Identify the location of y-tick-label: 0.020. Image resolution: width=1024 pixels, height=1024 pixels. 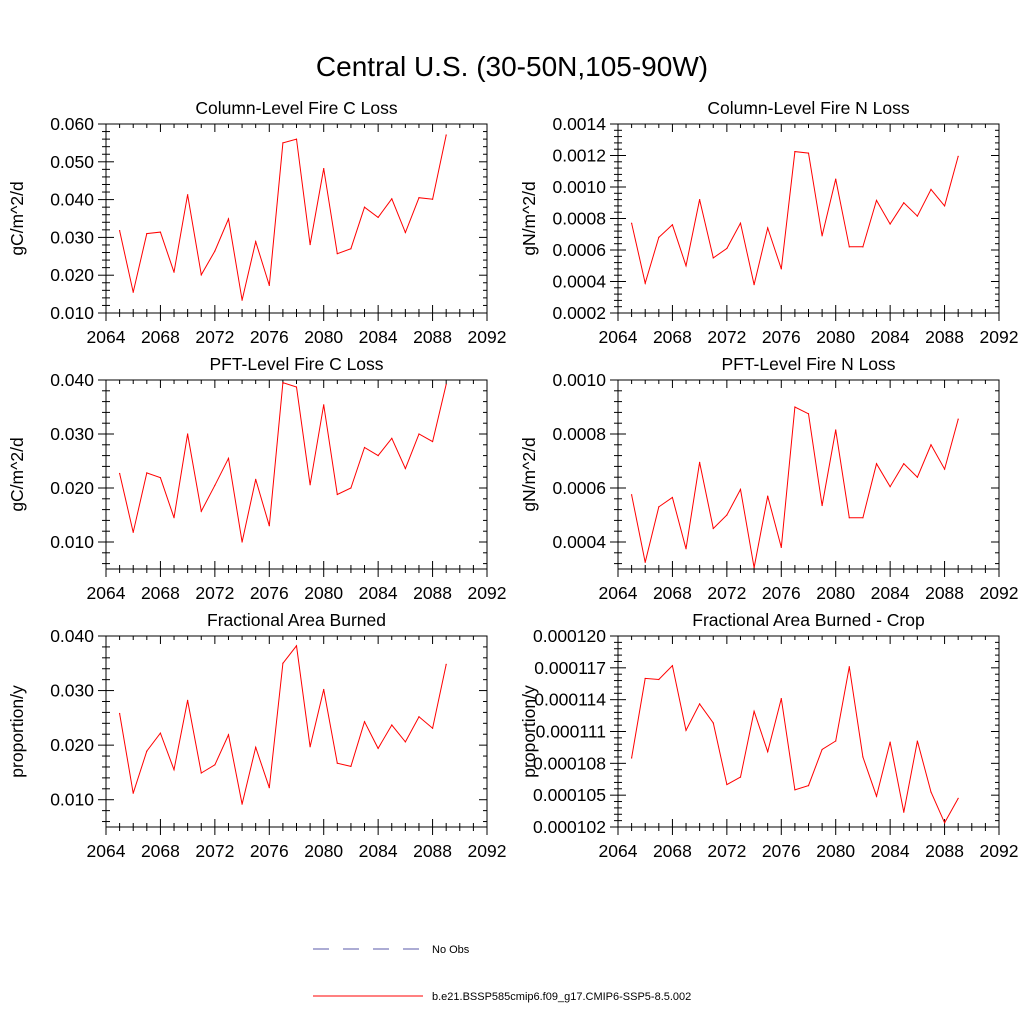
(72, 275).